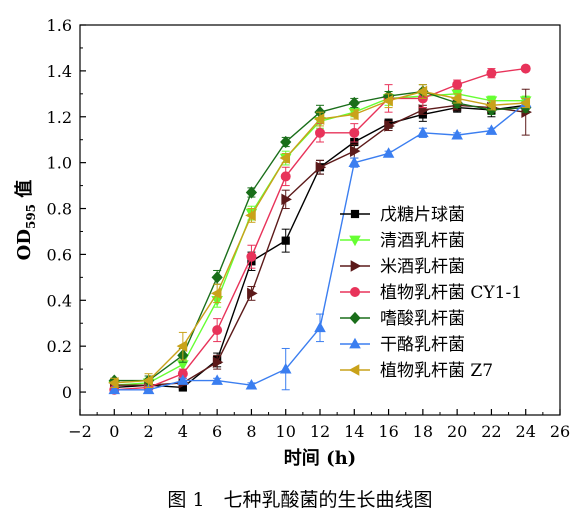  Describe the element at coordinates (422, 215) in the screenshot. I see `legend-label: 戊糖片球菌` at that location.